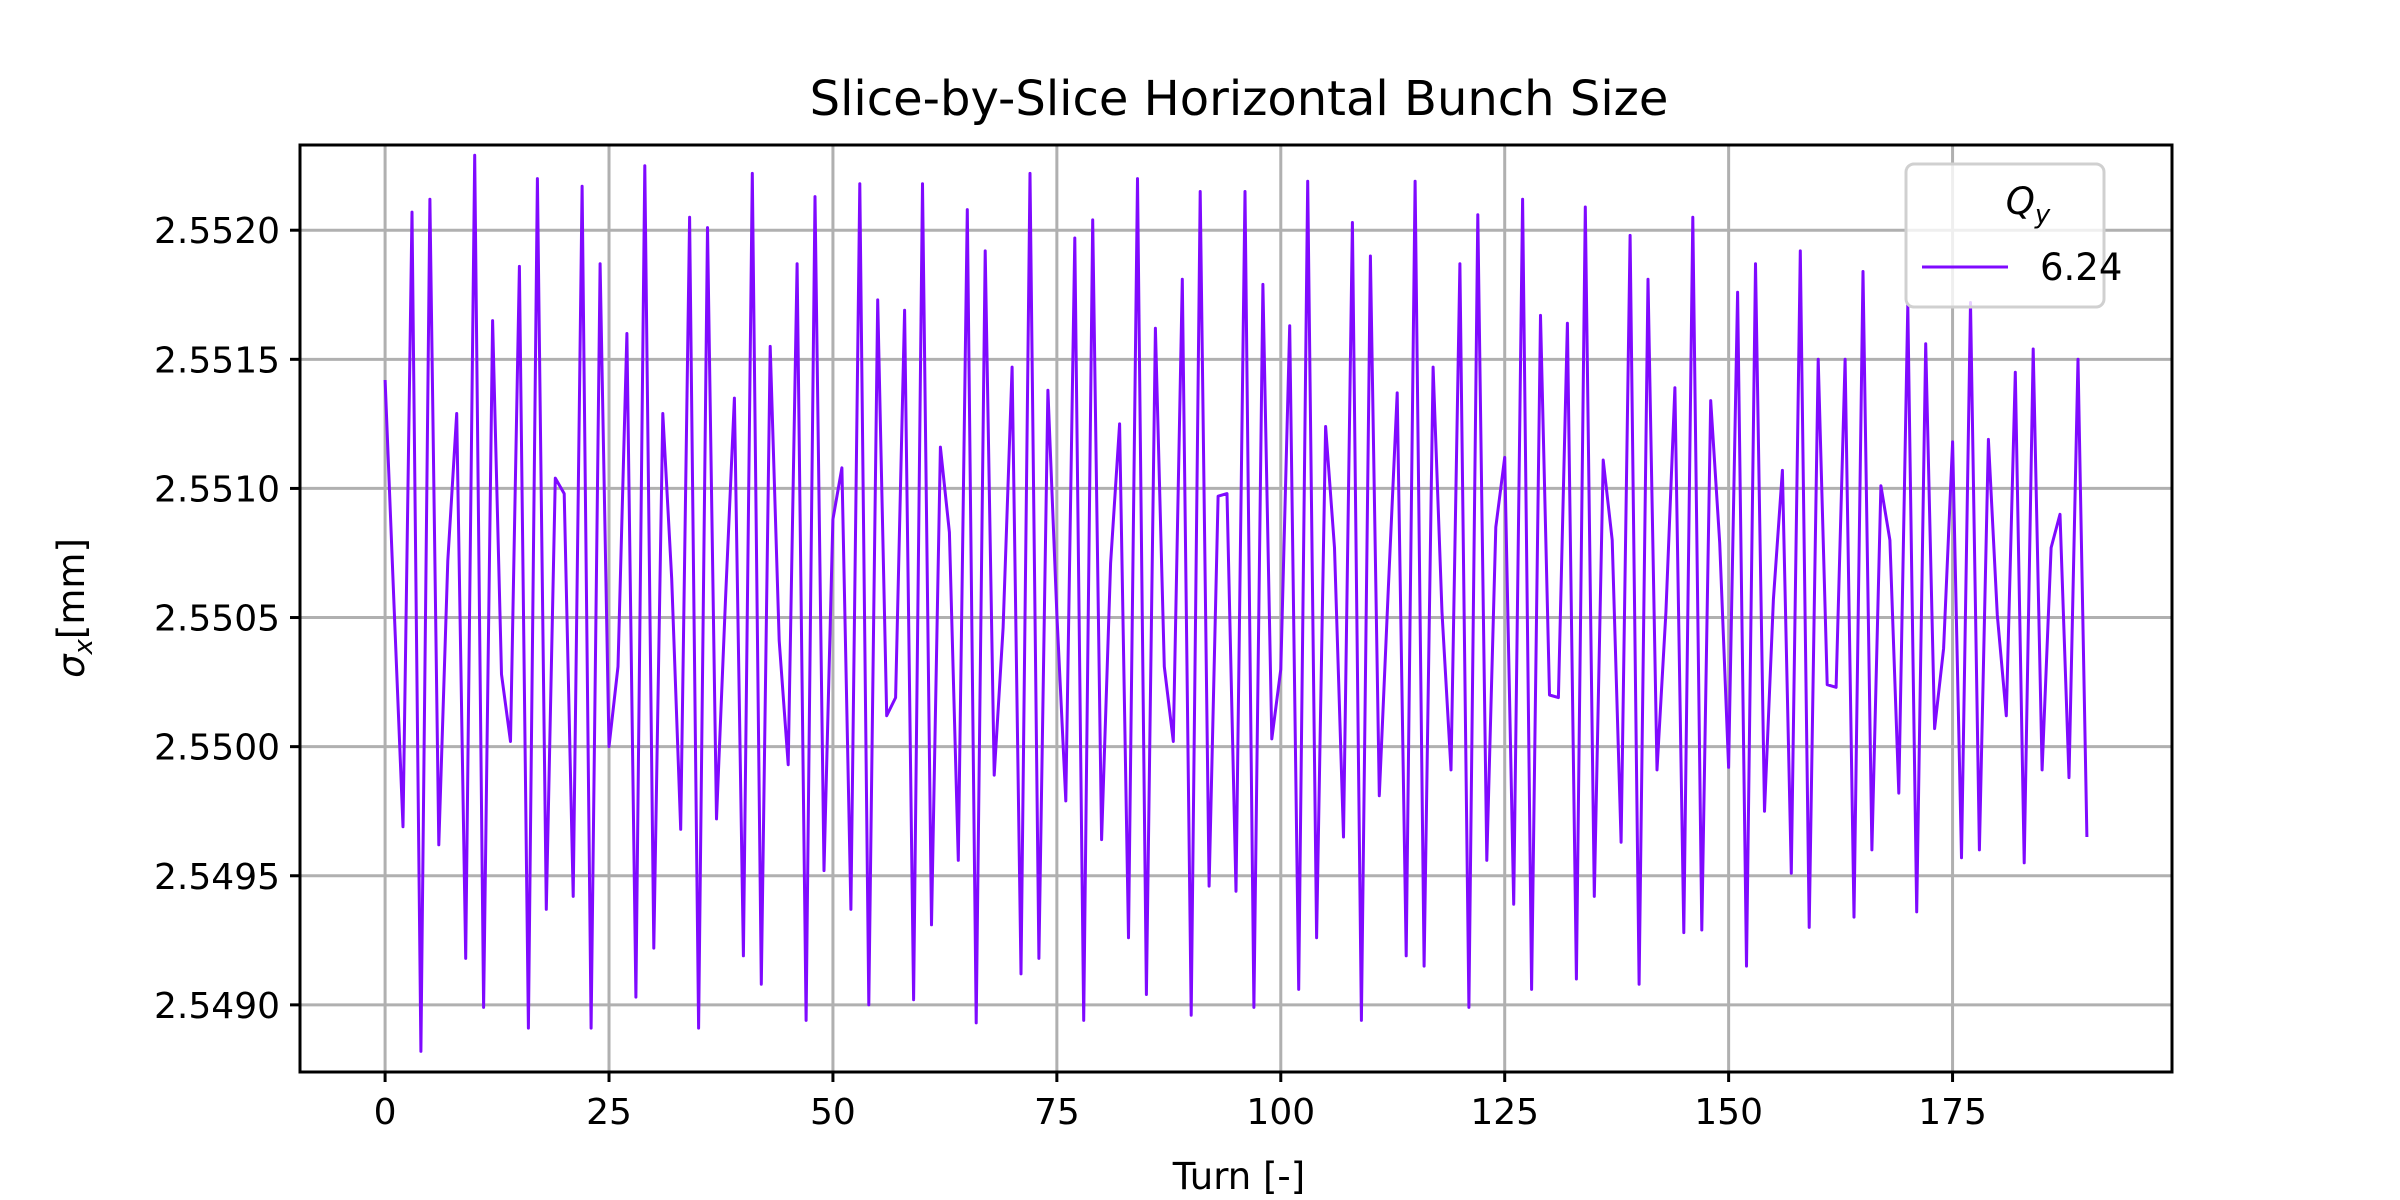  What do you see at coordinates (1057, 1112) in the screenshot?
I see `x-tick-label: 75` at bounding box center [1057, 1112].